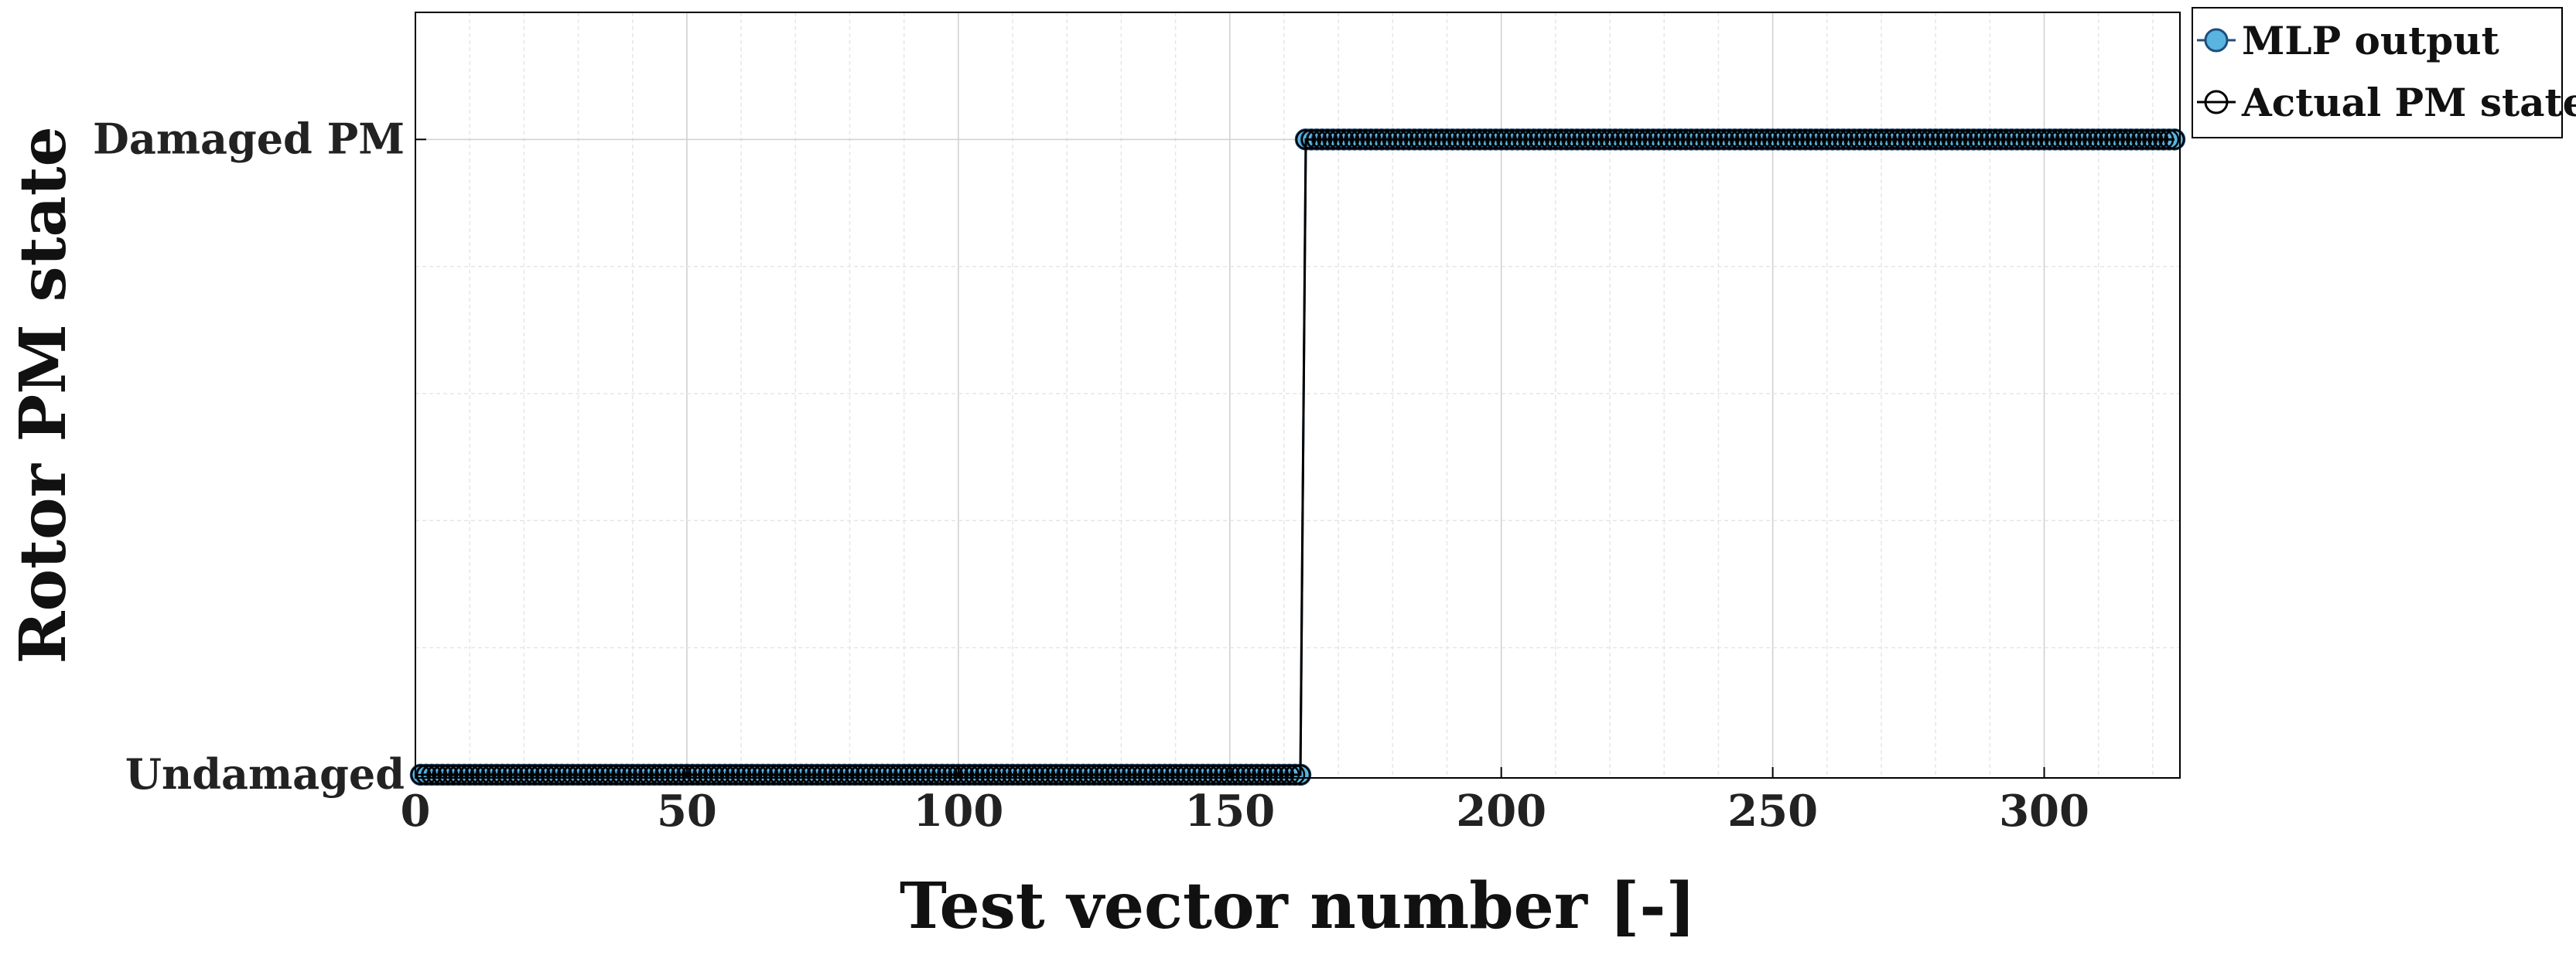  What do you see at coordinates (1501, 811) in the screenshot?
I see `x-tick-label: 200` at bounding box center [1501, 811].